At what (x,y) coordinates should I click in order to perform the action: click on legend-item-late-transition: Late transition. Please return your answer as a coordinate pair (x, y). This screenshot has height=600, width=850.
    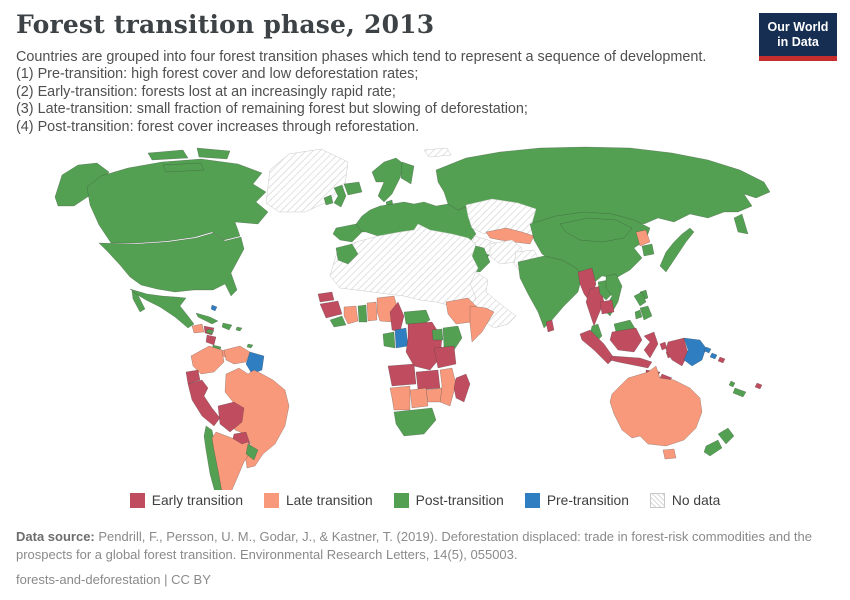
    Looking at the image, I should click on (318, 500).